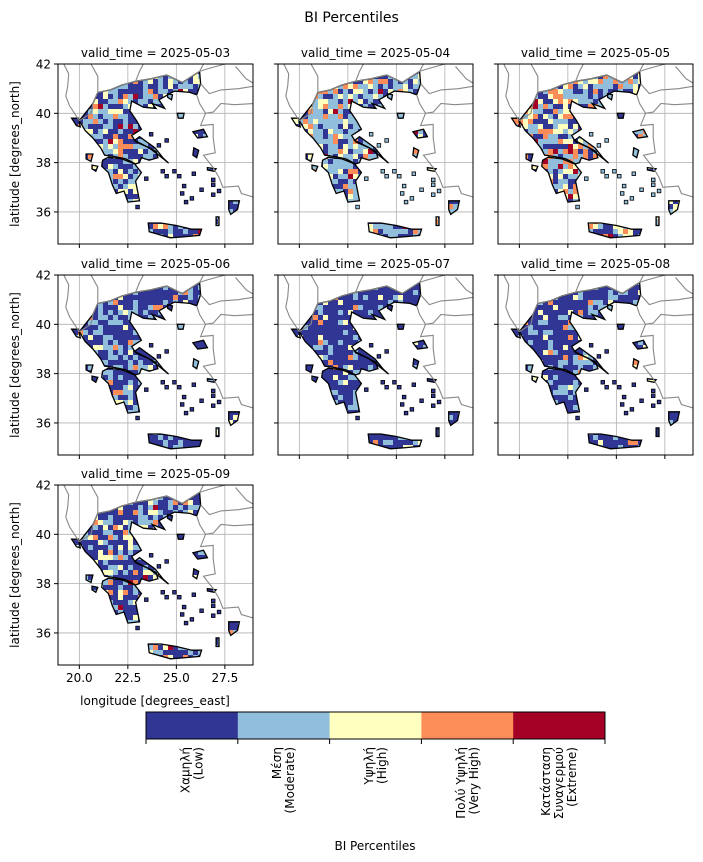  What do you see at coordinates (43, 423) in the screenshot?
I see `y-tick-label: 36` at bounding box center [43, 423].